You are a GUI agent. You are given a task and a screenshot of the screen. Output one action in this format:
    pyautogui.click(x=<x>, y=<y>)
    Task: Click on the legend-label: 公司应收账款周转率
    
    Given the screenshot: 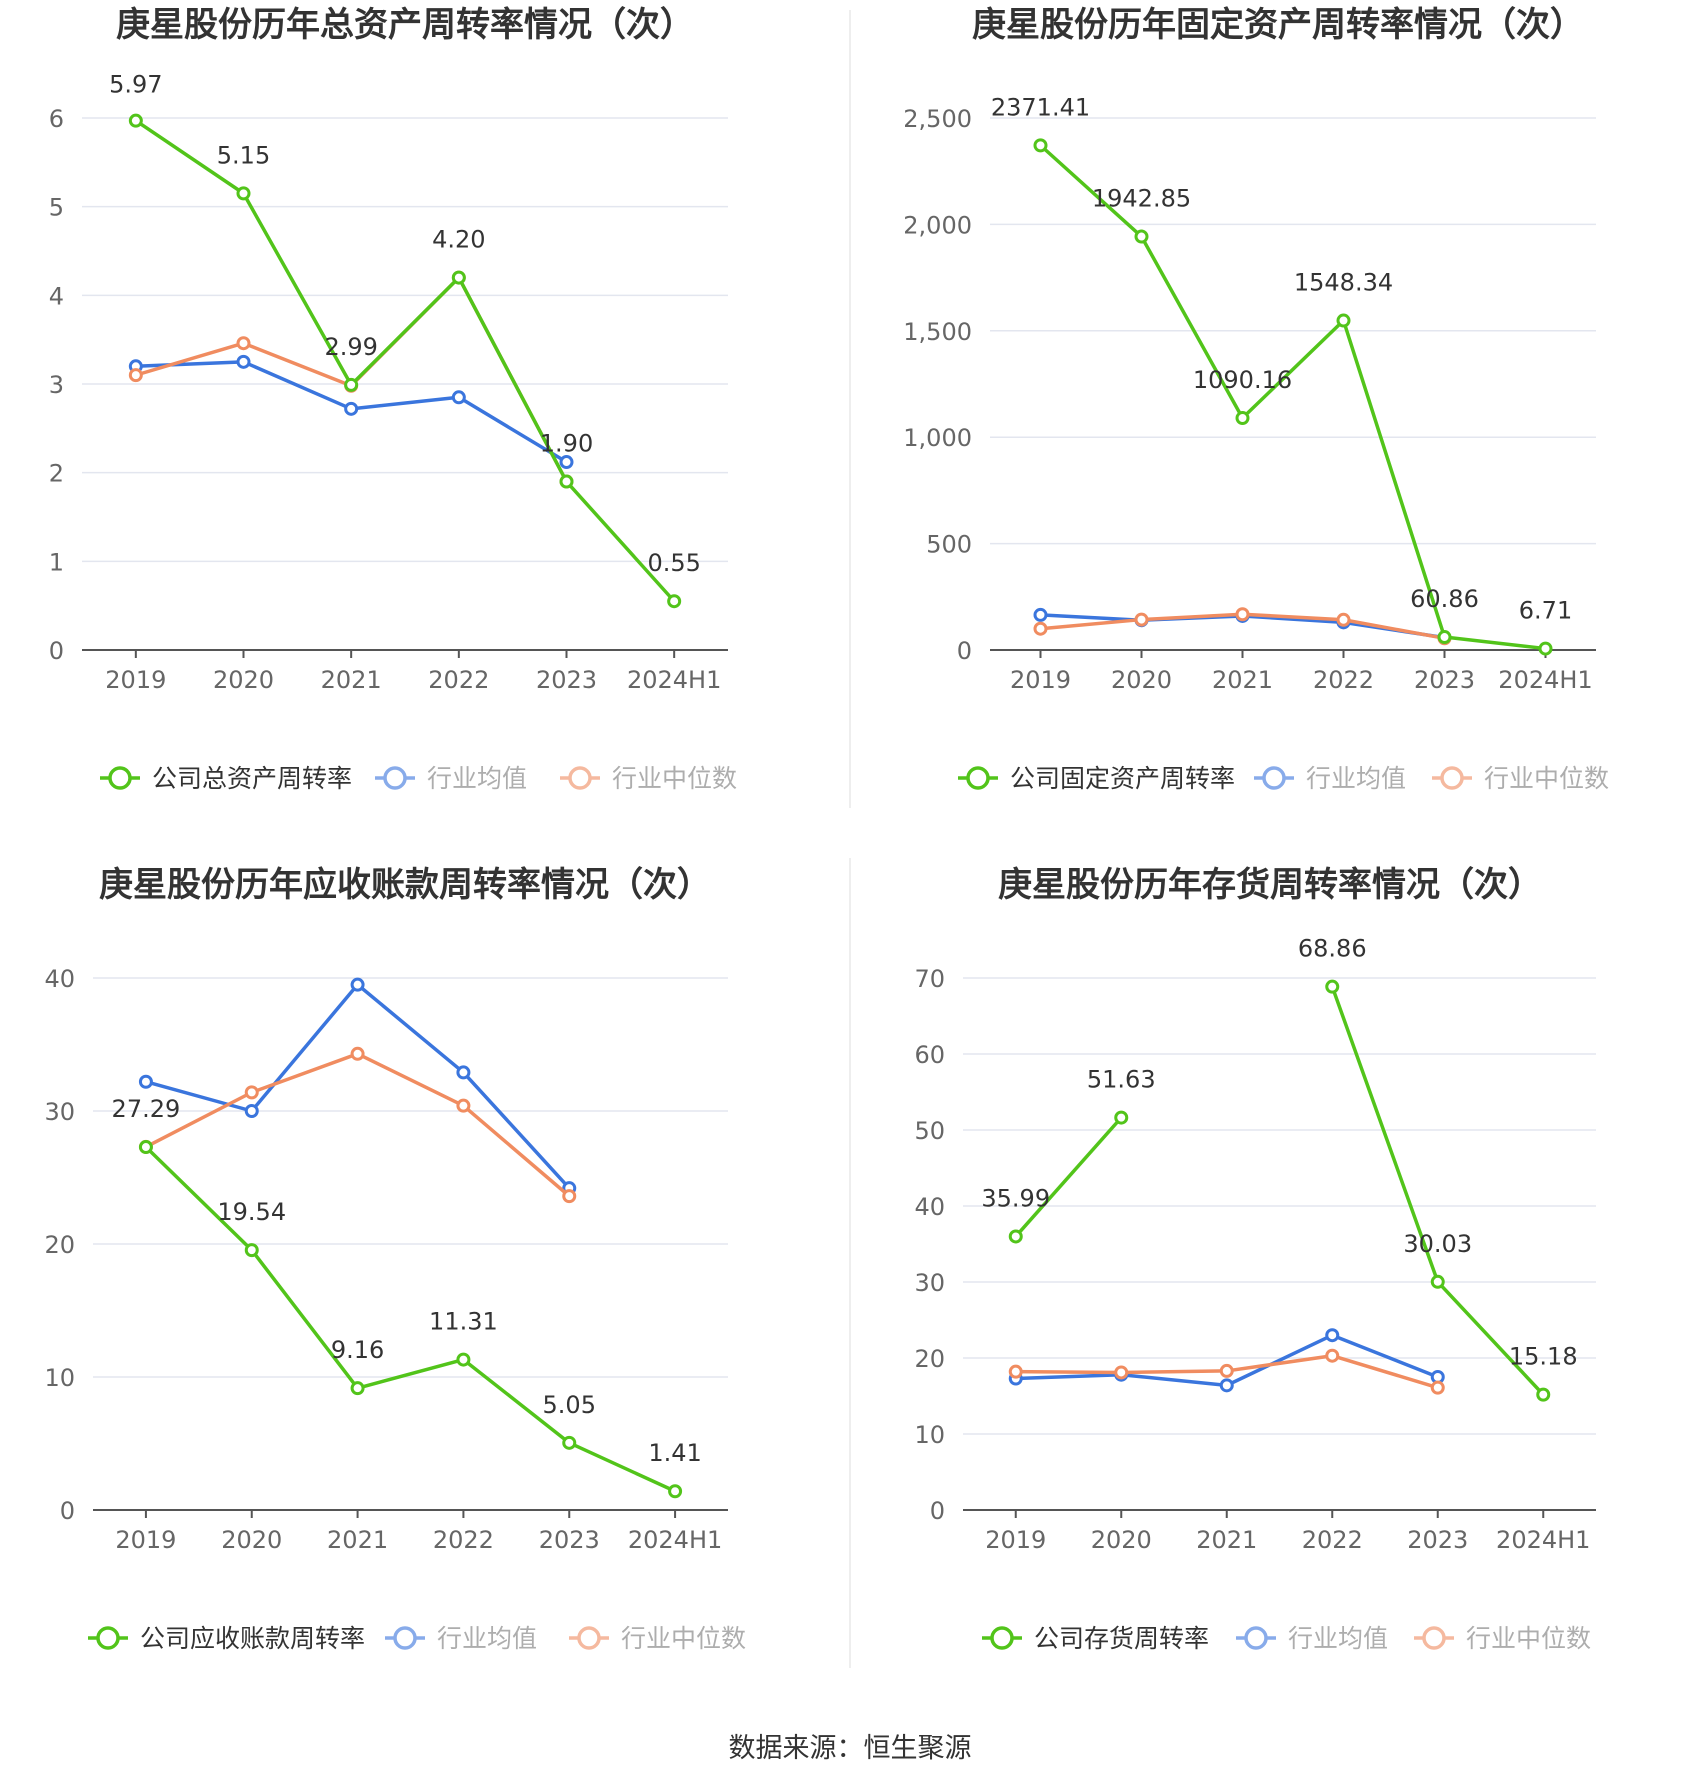 What is the action you would take?
    pyautogui.click(x=252, y=1638)
    